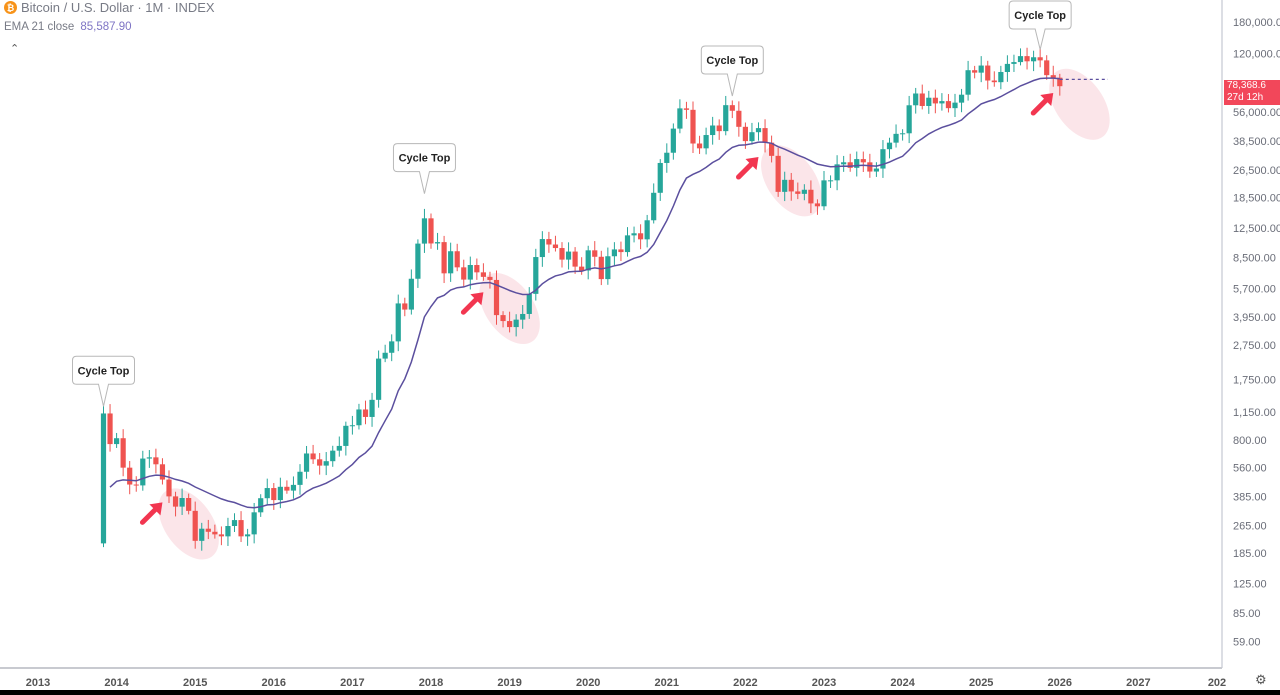  Describe the element at coordinates (1256, 54) in the screenshot. I see `price-tick-label: 120,000.00` at that location.